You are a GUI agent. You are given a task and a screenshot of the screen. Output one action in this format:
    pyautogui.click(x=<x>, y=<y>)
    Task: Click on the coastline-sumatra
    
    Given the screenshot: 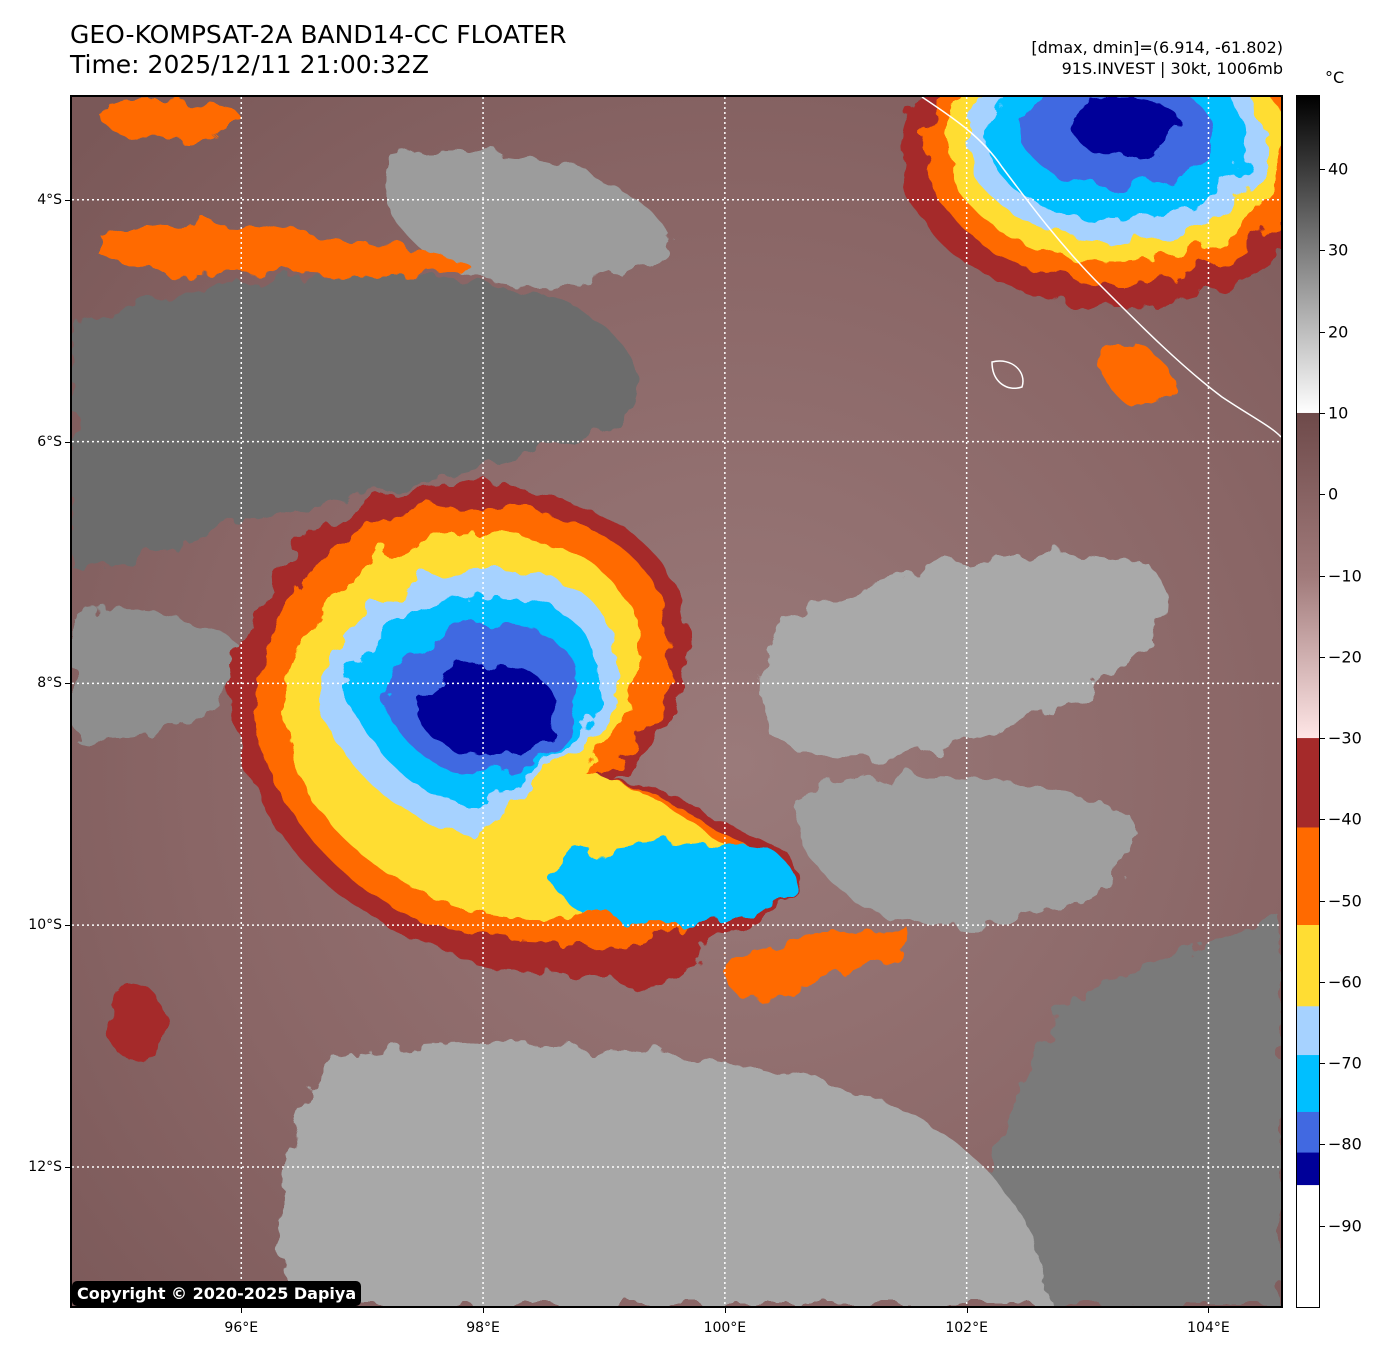 What is the action you would take?
    pyautogui.click(x=1101, y=267)
    